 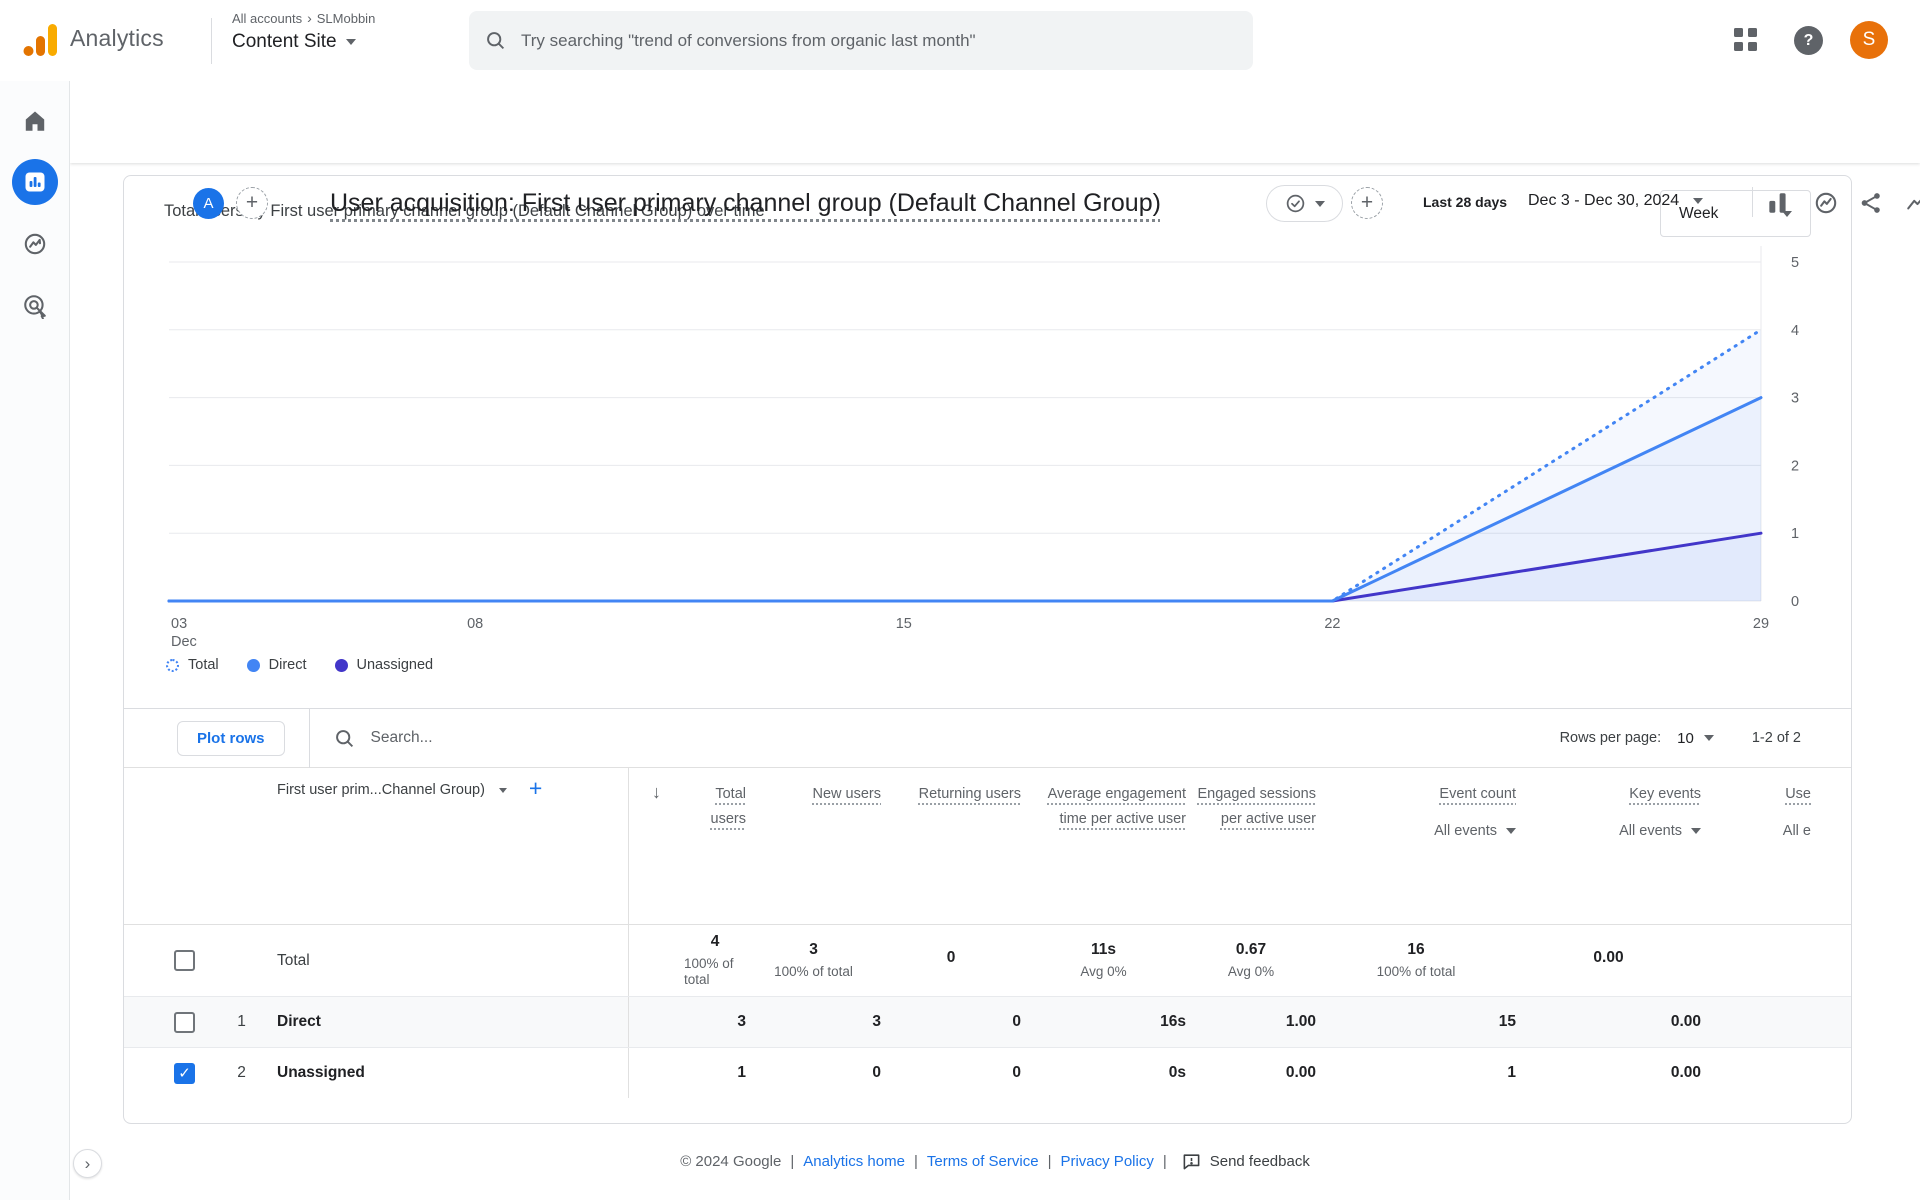 I want to click on global-search-input, so click(x=841, y=40).